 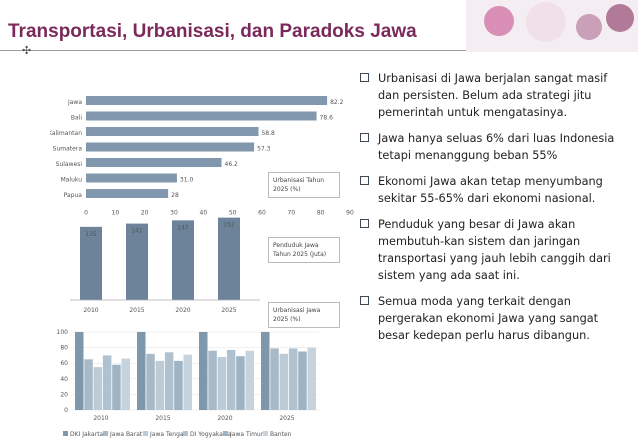 I want to click on decorative-flowers-image, so click(x=552, y=26).